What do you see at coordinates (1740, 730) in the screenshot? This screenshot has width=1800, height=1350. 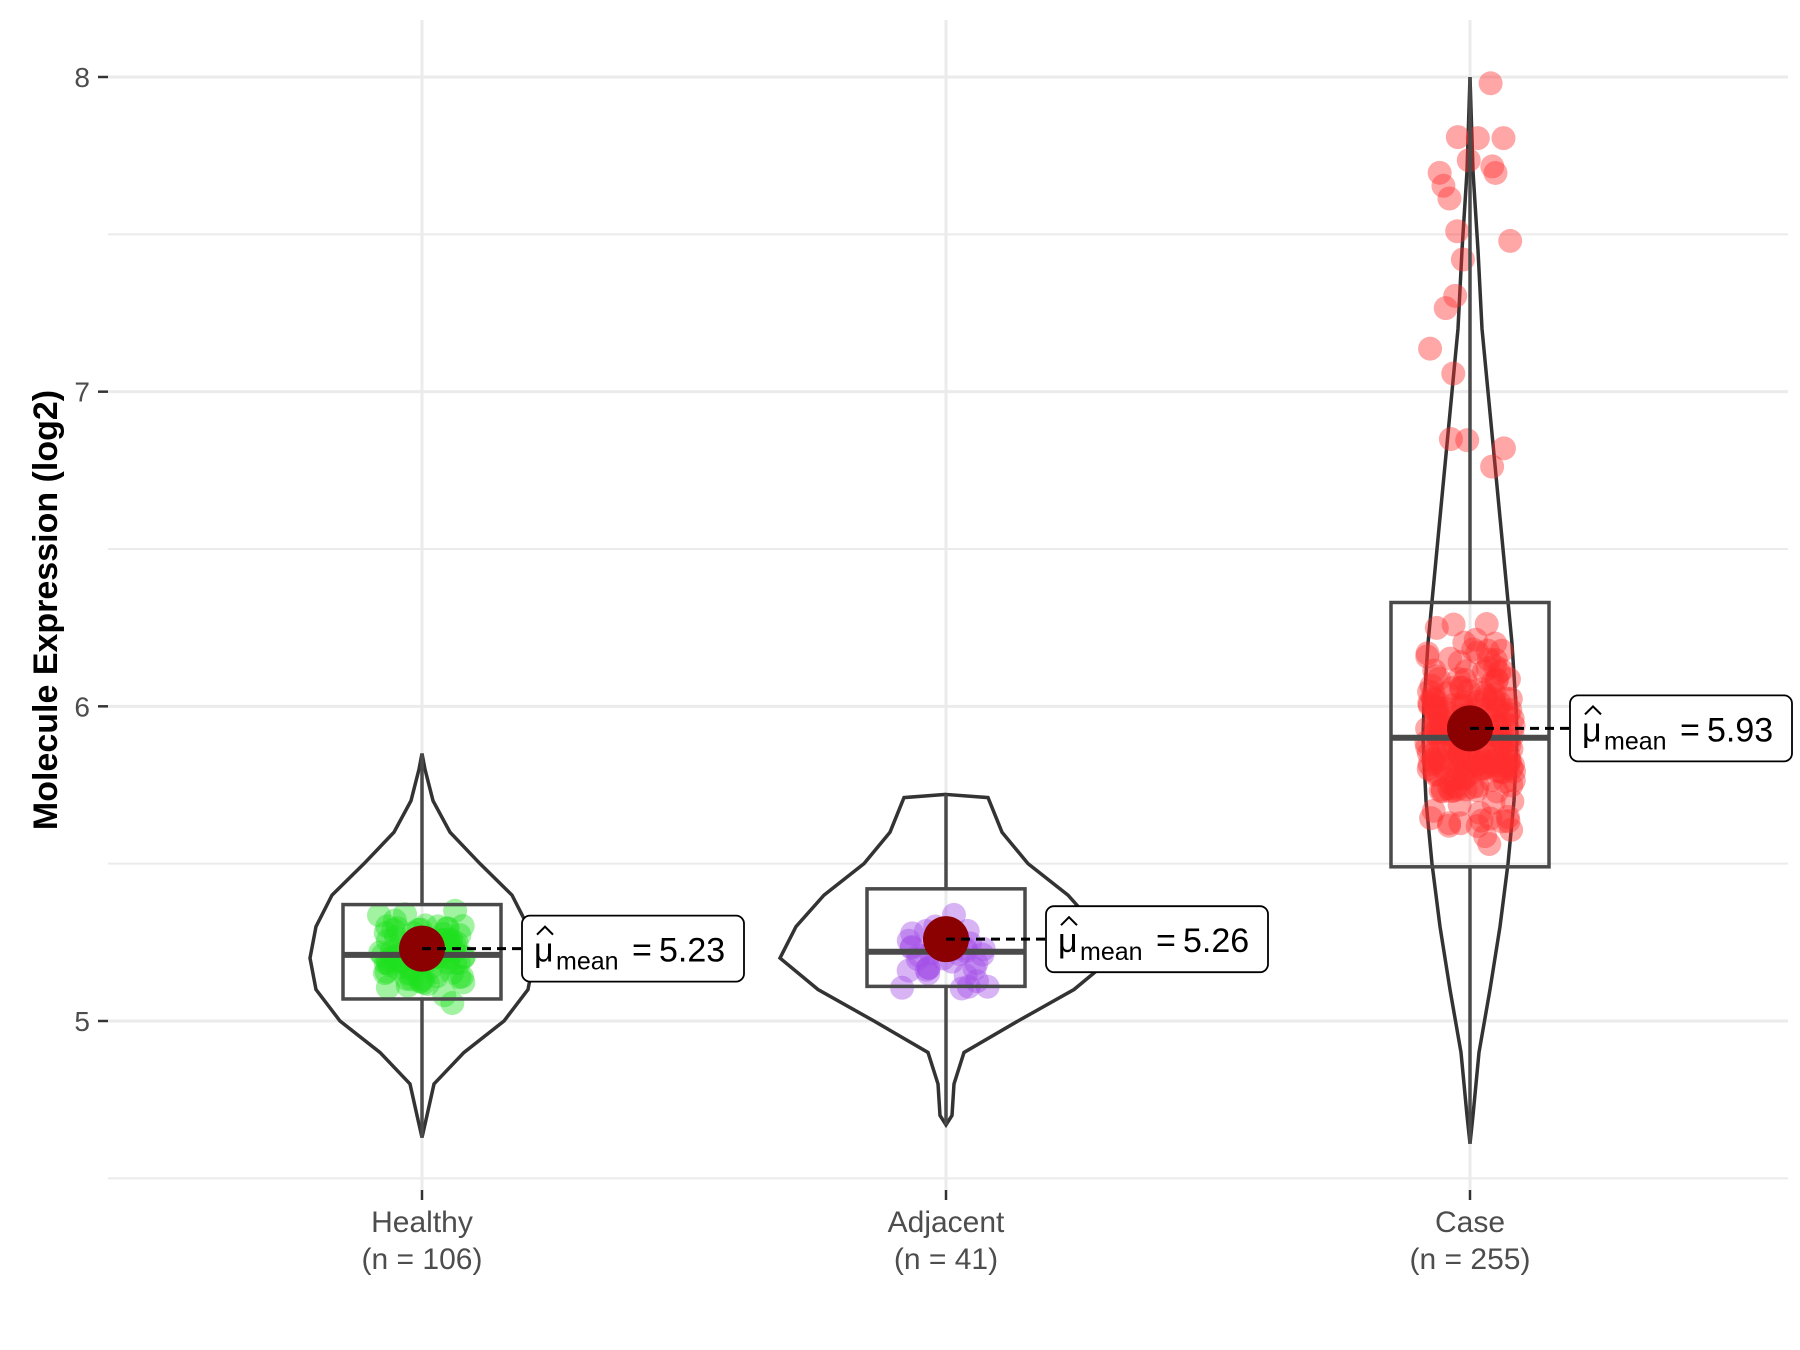 I see `mean-value-case: 5.93` at bounding box center [1740, 730].